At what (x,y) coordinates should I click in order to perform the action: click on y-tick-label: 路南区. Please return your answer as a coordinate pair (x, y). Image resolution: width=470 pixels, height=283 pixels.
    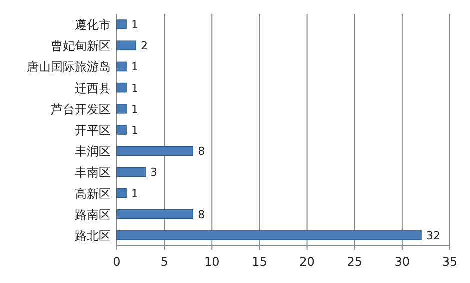
    Looking at the image, I should click on (93, 215).